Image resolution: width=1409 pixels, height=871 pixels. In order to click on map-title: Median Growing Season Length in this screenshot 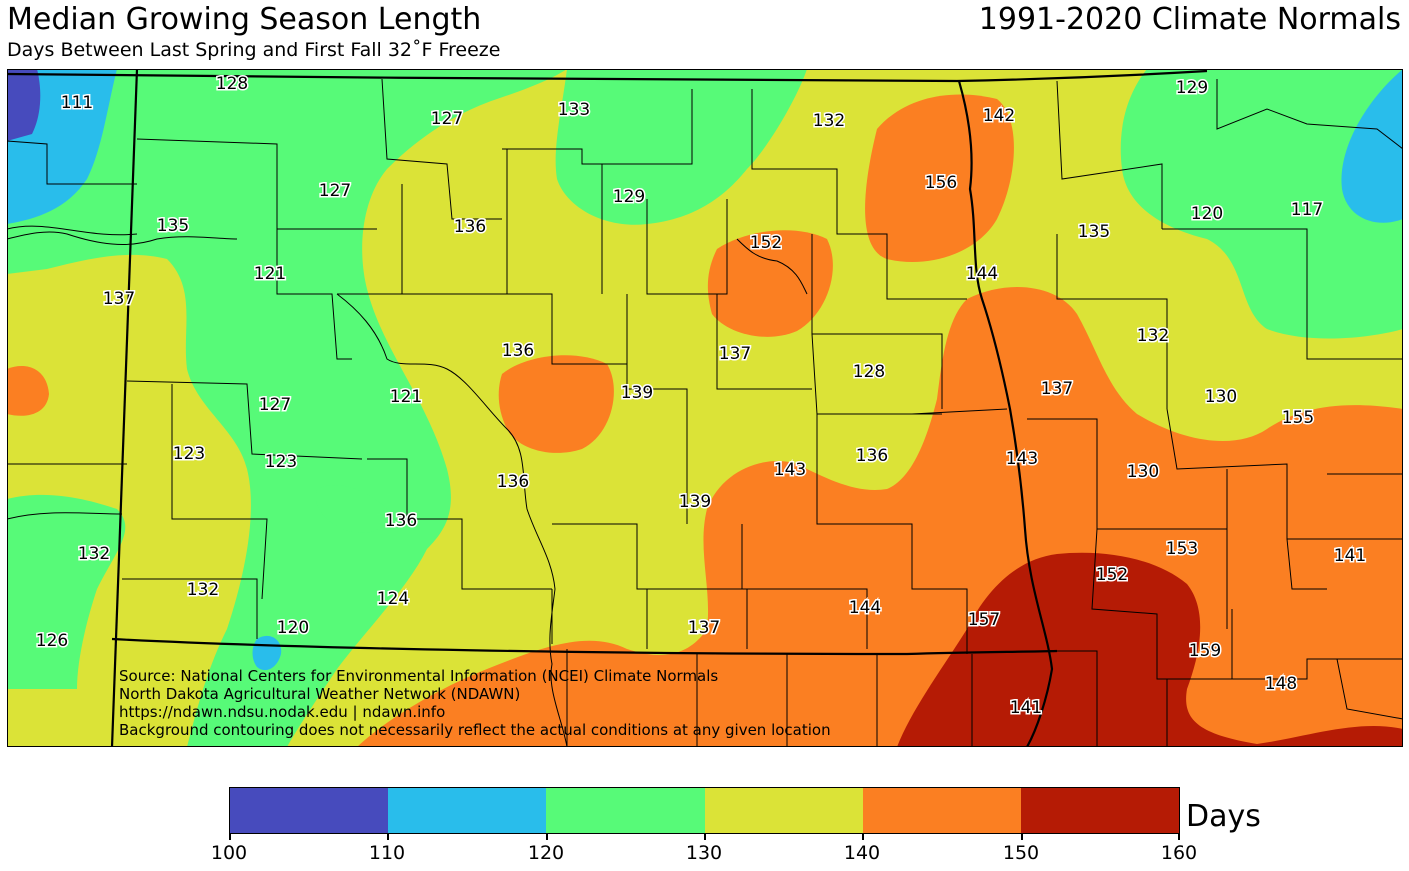, I will do `click(244, 19)`.